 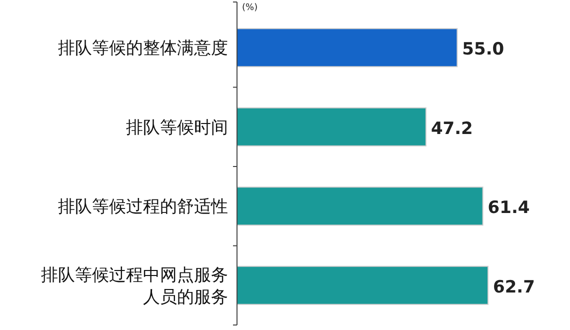 What do you see at coordinates (483, 50) in the screenshot?
I see `data-label: 55.0` at bounding box center [483, 50].